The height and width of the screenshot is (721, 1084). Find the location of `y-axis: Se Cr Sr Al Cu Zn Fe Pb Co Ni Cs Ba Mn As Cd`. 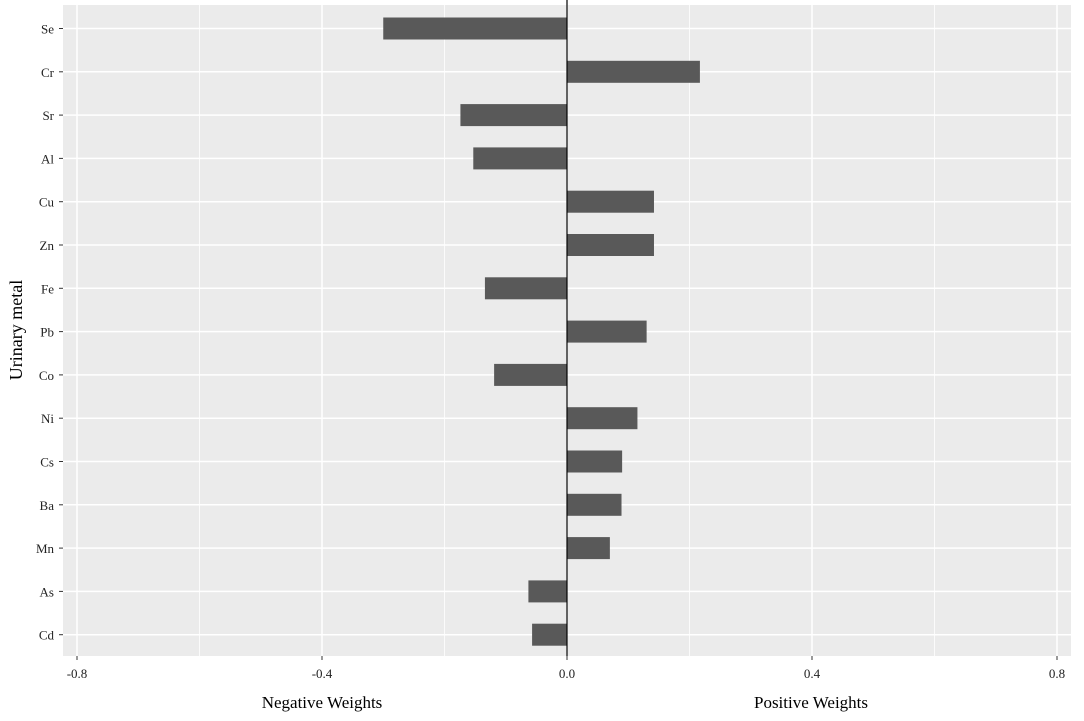

y-axis: Se Cr Sr Al Cu Zn Fe Pb Co Ni Cs Ba Mn As Cd is located at coordinates (49, 332).